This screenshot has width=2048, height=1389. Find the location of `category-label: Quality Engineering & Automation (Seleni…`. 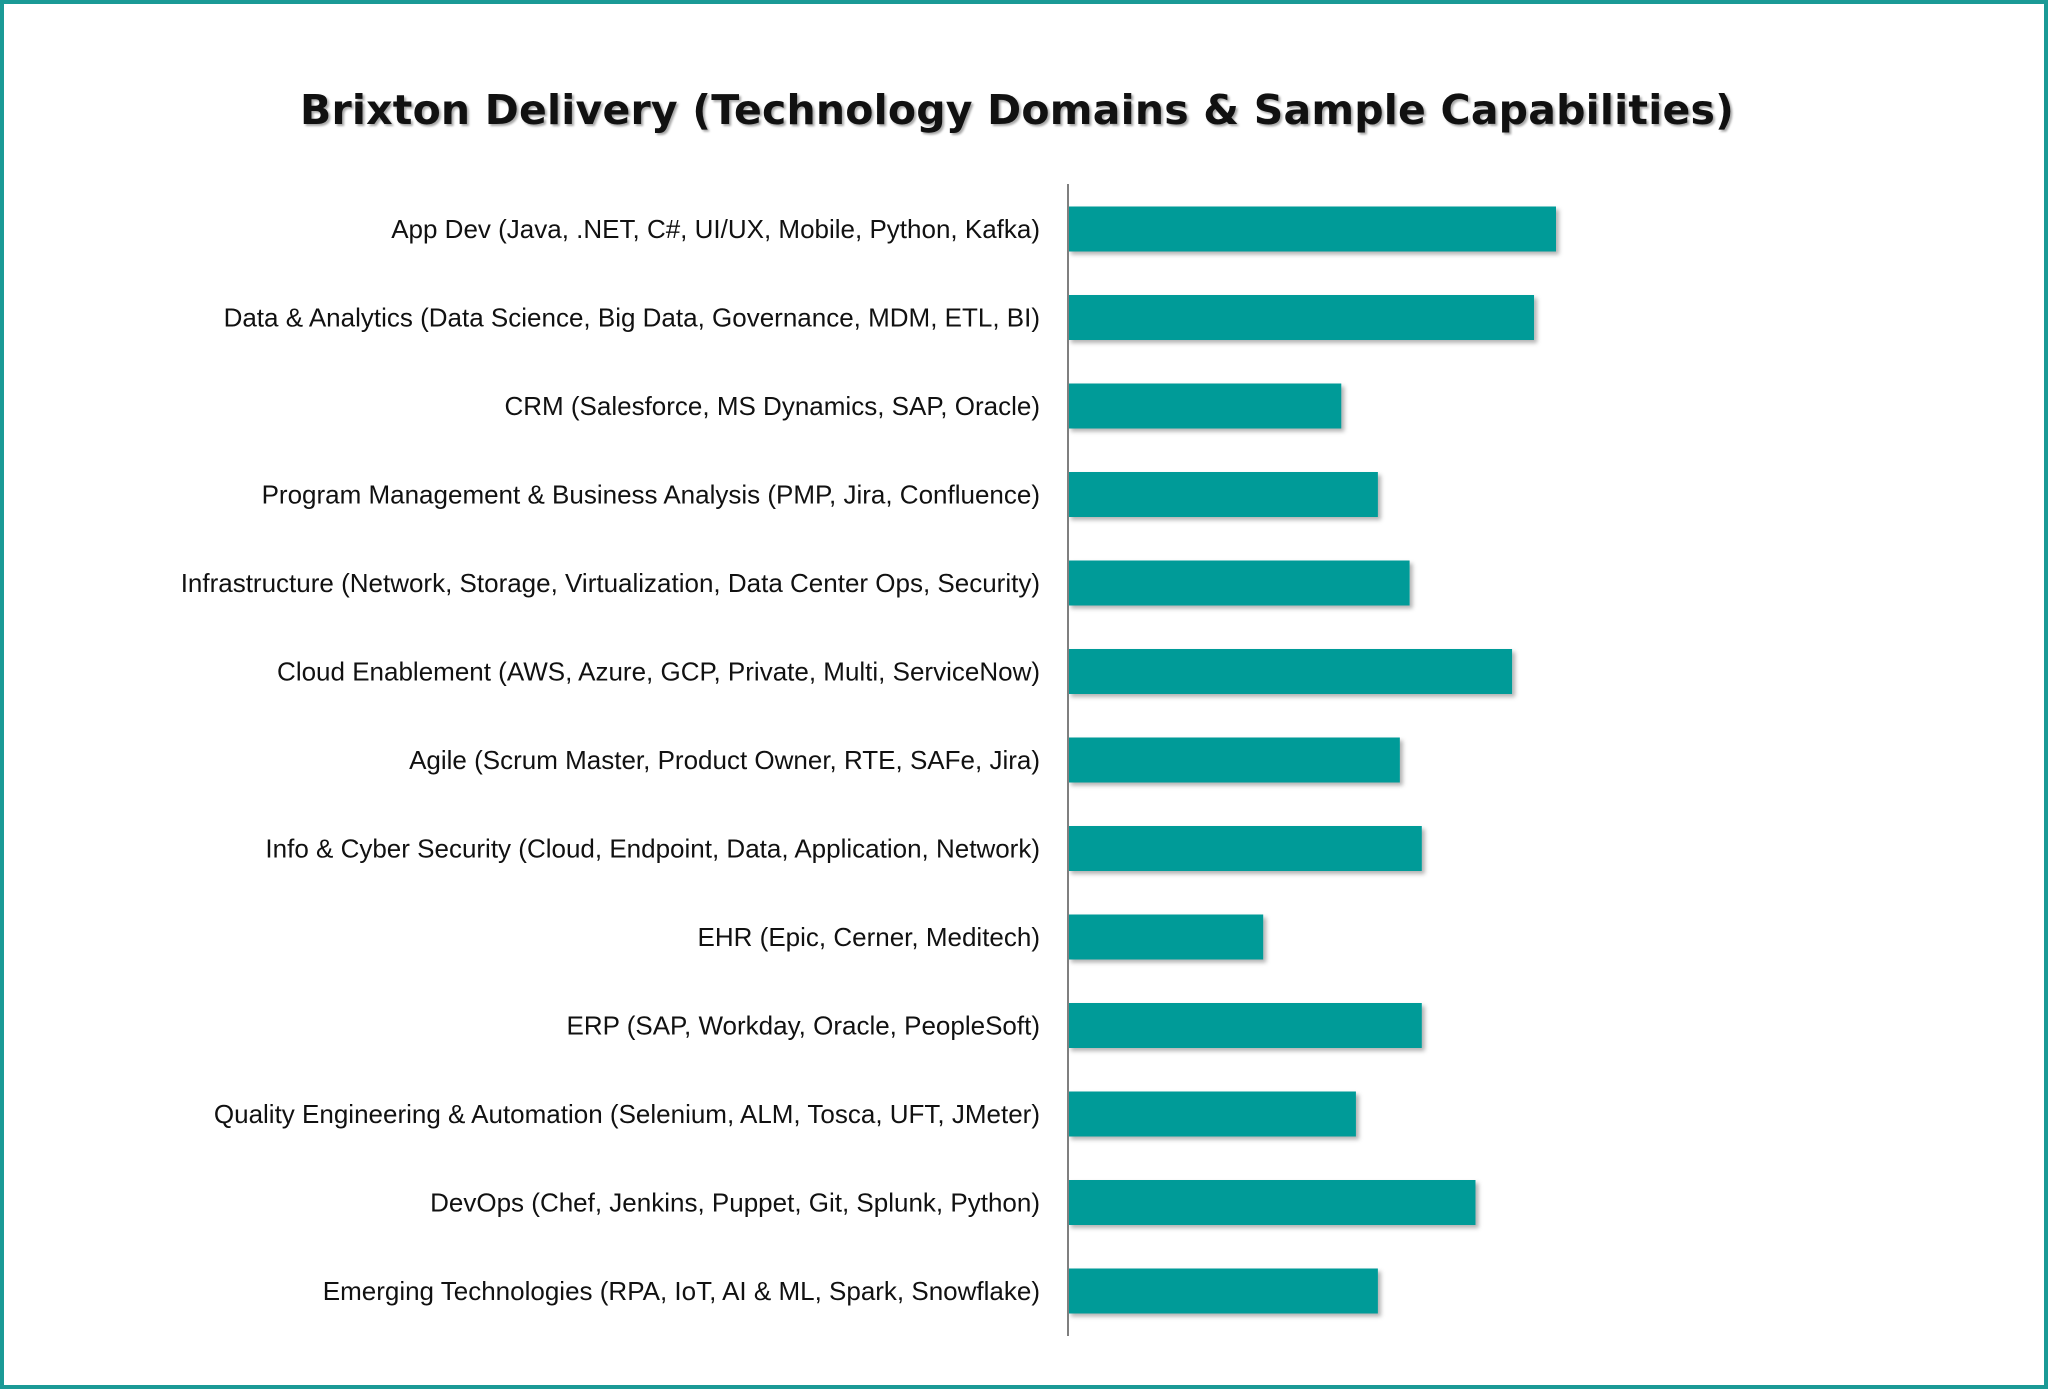

category-label: Quality Engineering & Automation (Seleni… is located at coordinates (627, 1114).